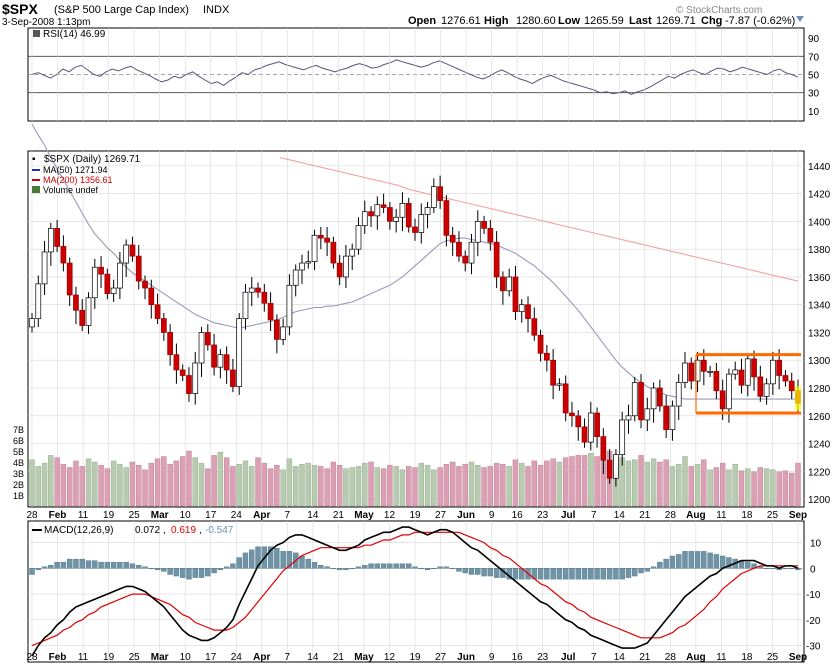 The height and width of the screenshot is (669, 839). Describe the element at coordinates (747, 657) in the screenshot. I see `date-tick-label: 18` at that location.